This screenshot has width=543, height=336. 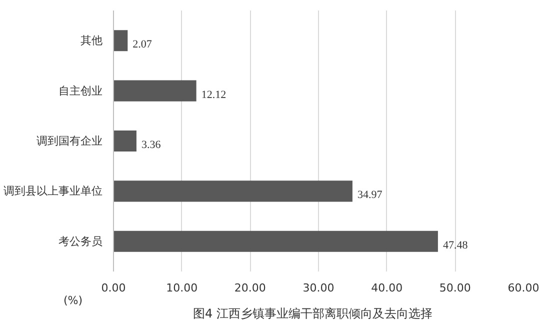 I want to click on data-label: 12.12, so click(x=213, y=94).